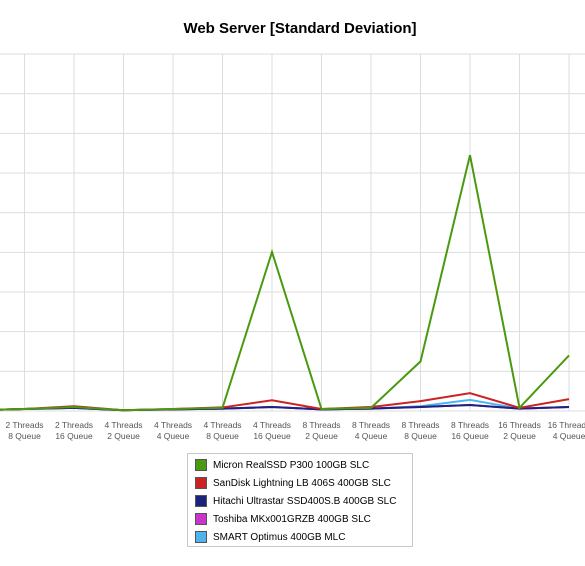  I want to click on legend-label: Micron RealSSD P300 100GB SLC, so click(291, 465).